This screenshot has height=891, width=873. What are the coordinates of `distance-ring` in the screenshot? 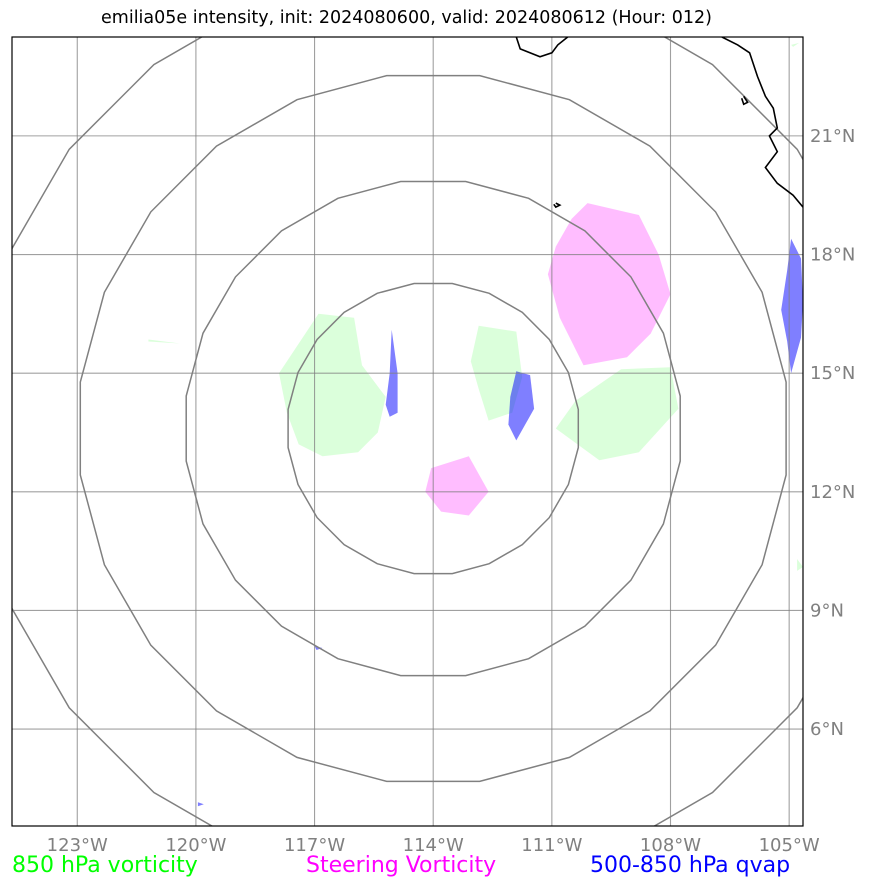 It's located at (433, 428).